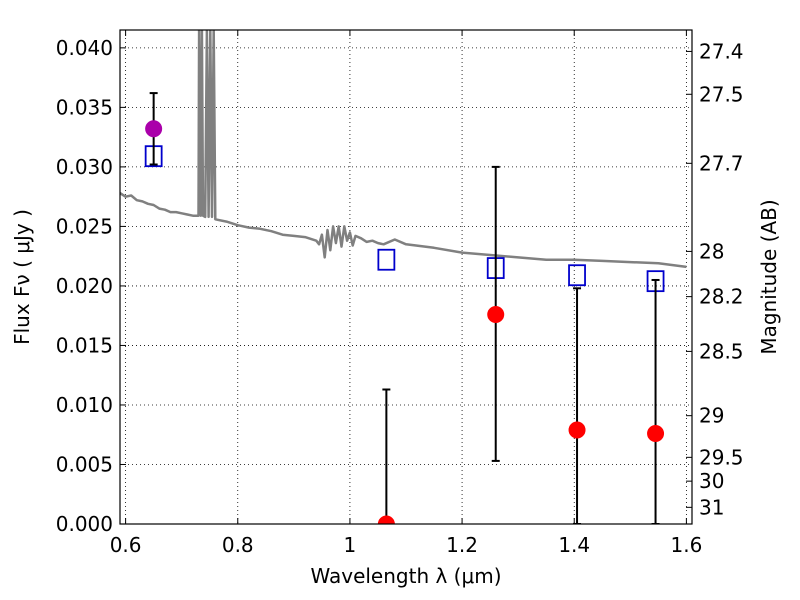 This screenshot has height=600, width=800. What do you see at coordinates (22, 277) in the screenshot?
I see `y-axis-title: Flux Fν ( μJy )` at bounding box center [22, 277].